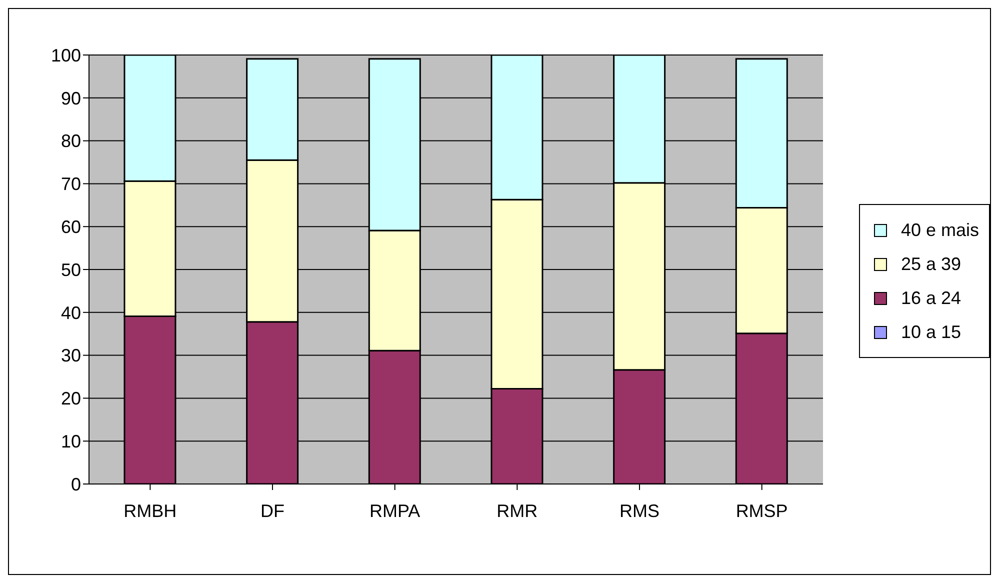  I want to click on x-tick-label: RMS, so click(640, 510).